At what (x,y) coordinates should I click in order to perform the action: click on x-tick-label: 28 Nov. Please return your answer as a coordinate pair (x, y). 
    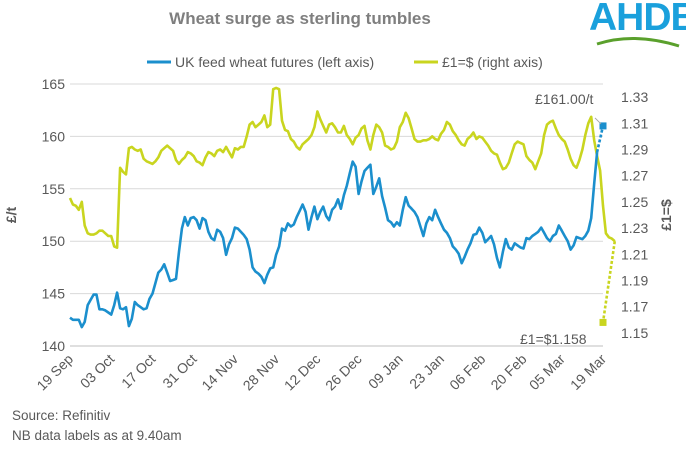
    Looking at the image, I should click on (261, 372).